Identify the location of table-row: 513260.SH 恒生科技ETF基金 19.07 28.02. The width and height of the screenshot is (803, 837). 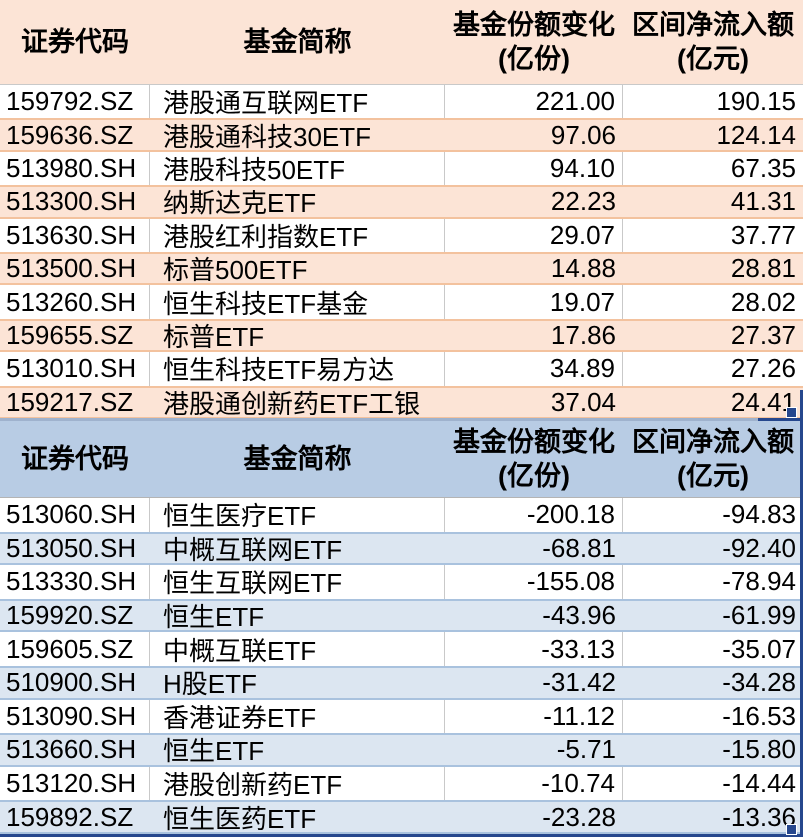
(401, 302).